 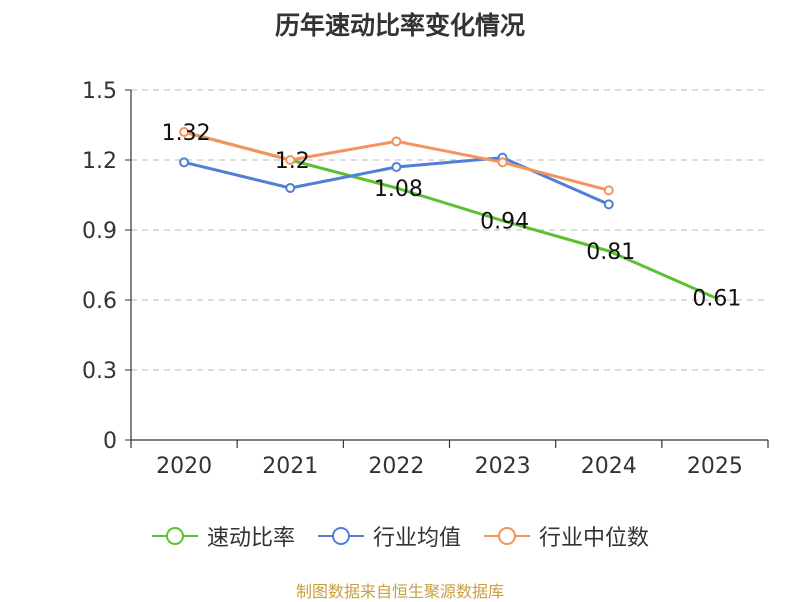 I want to click on data-label-quick-ratio: 1.2, so click(x=292, y=161).